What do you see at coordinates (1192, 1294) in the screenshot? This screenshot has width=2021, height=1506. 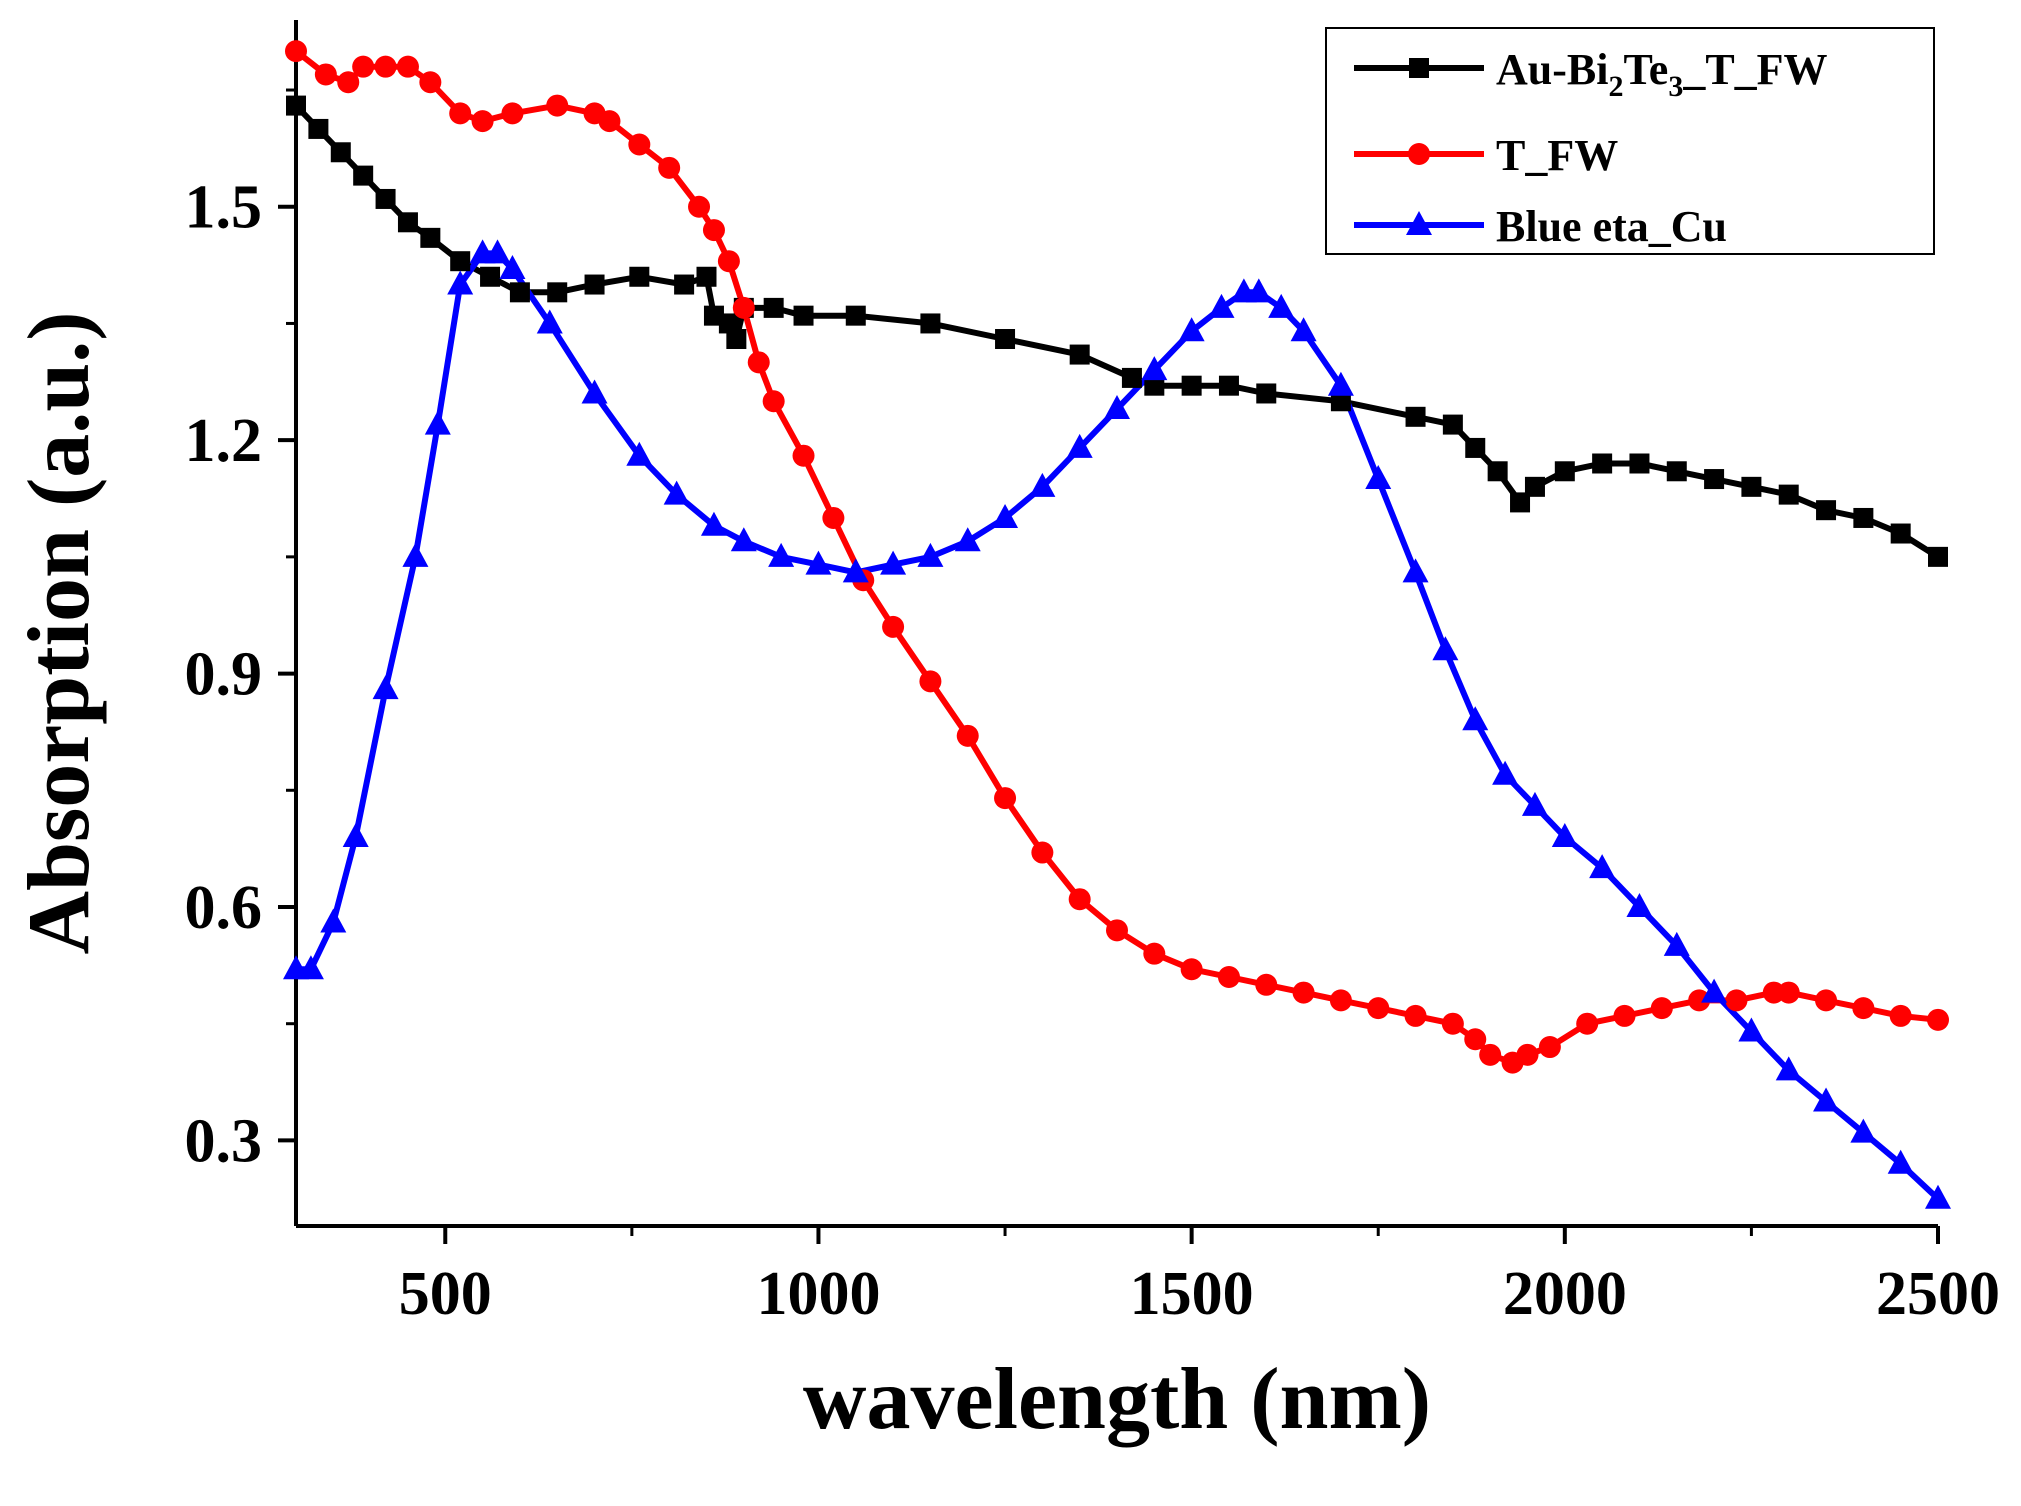 I see `x-tick-label: 1500` at bounding box center [1192, 1294].